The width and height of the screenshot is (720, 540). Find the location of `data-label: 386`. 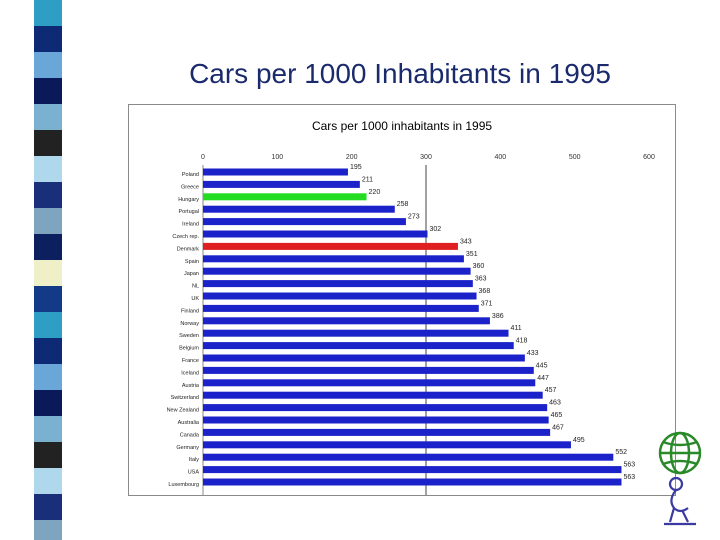

data-label: 386 is located at coordinates (498, 316).